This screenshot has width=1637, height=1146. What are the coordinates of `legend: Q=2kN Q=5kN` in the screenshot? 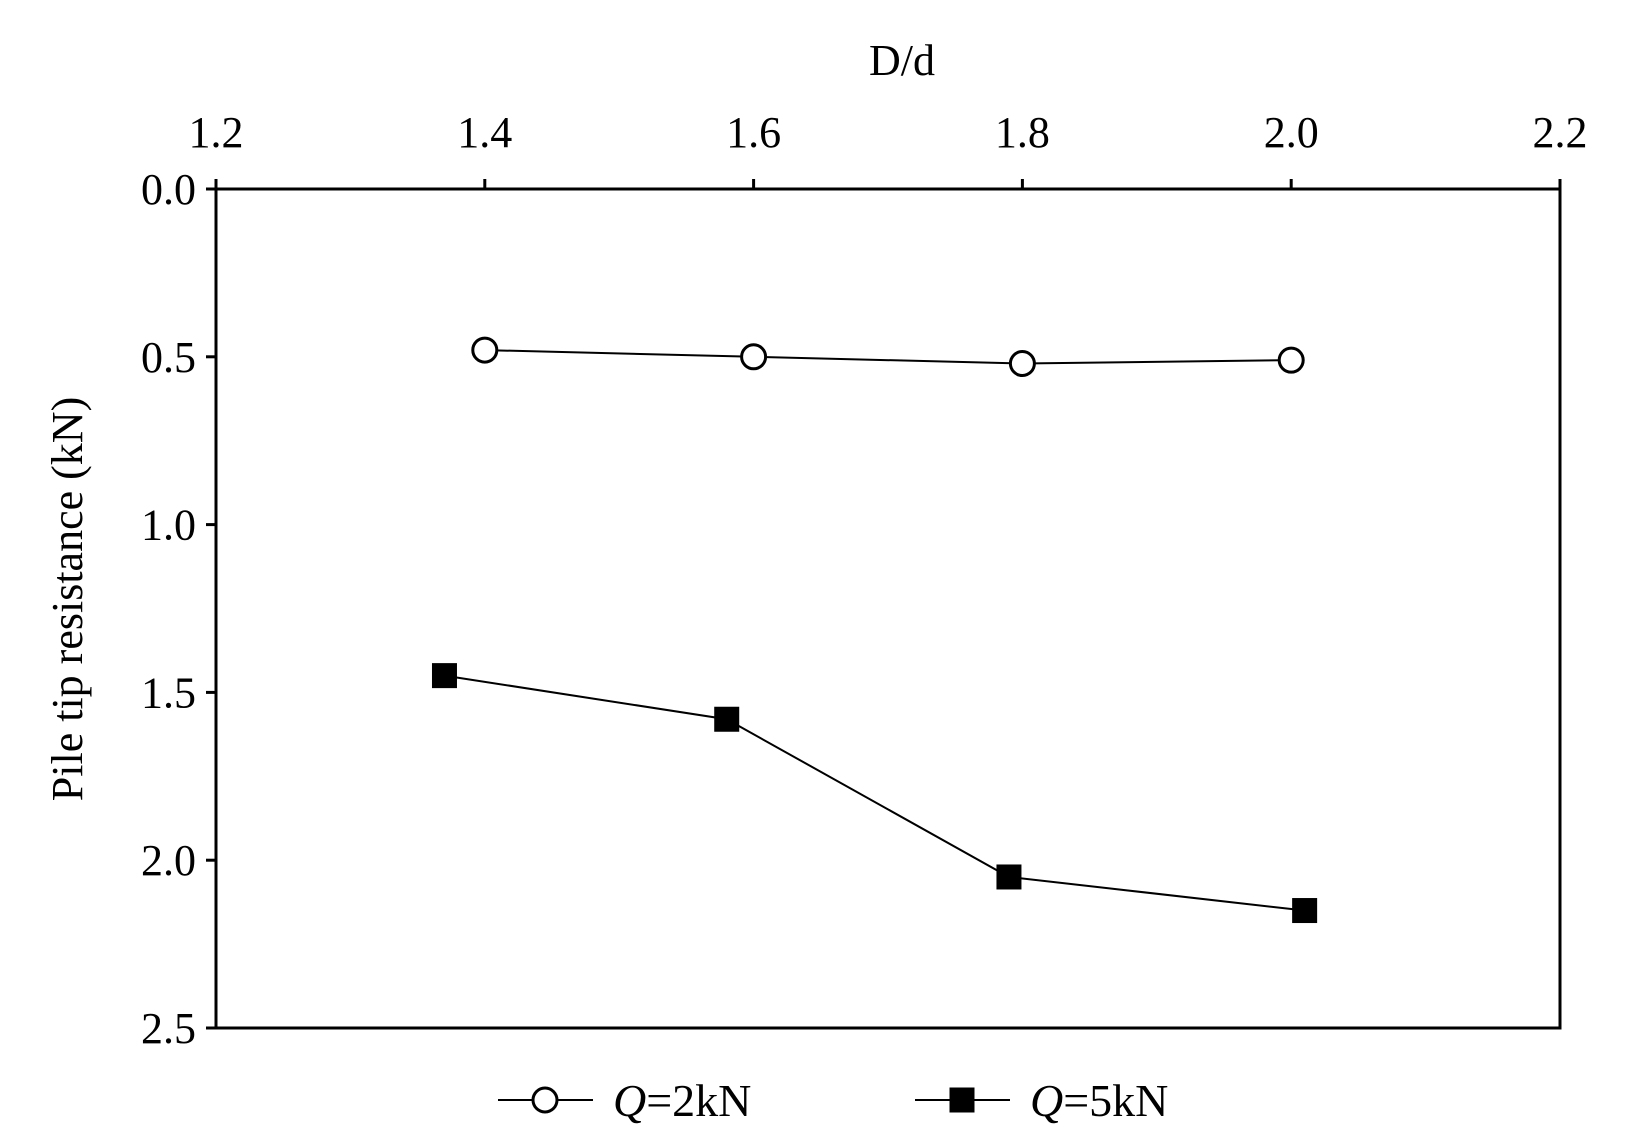 It's located at (833, 1100).